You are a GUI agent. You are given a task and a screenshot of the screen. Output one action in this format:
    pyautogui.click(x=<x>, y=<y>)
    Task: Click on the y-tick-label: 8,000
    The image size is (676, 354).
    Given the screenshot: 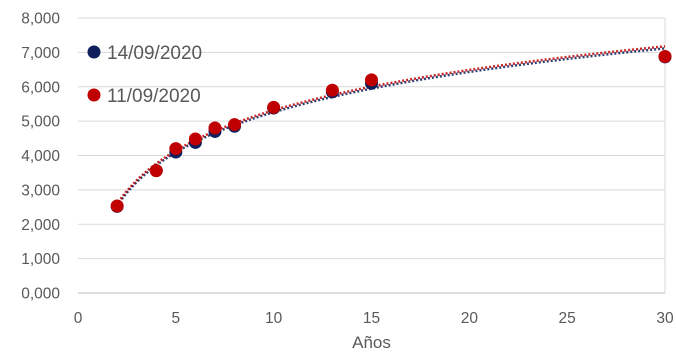 What is the action you would take?
    pyautogui.click(x=40, y=19)
    